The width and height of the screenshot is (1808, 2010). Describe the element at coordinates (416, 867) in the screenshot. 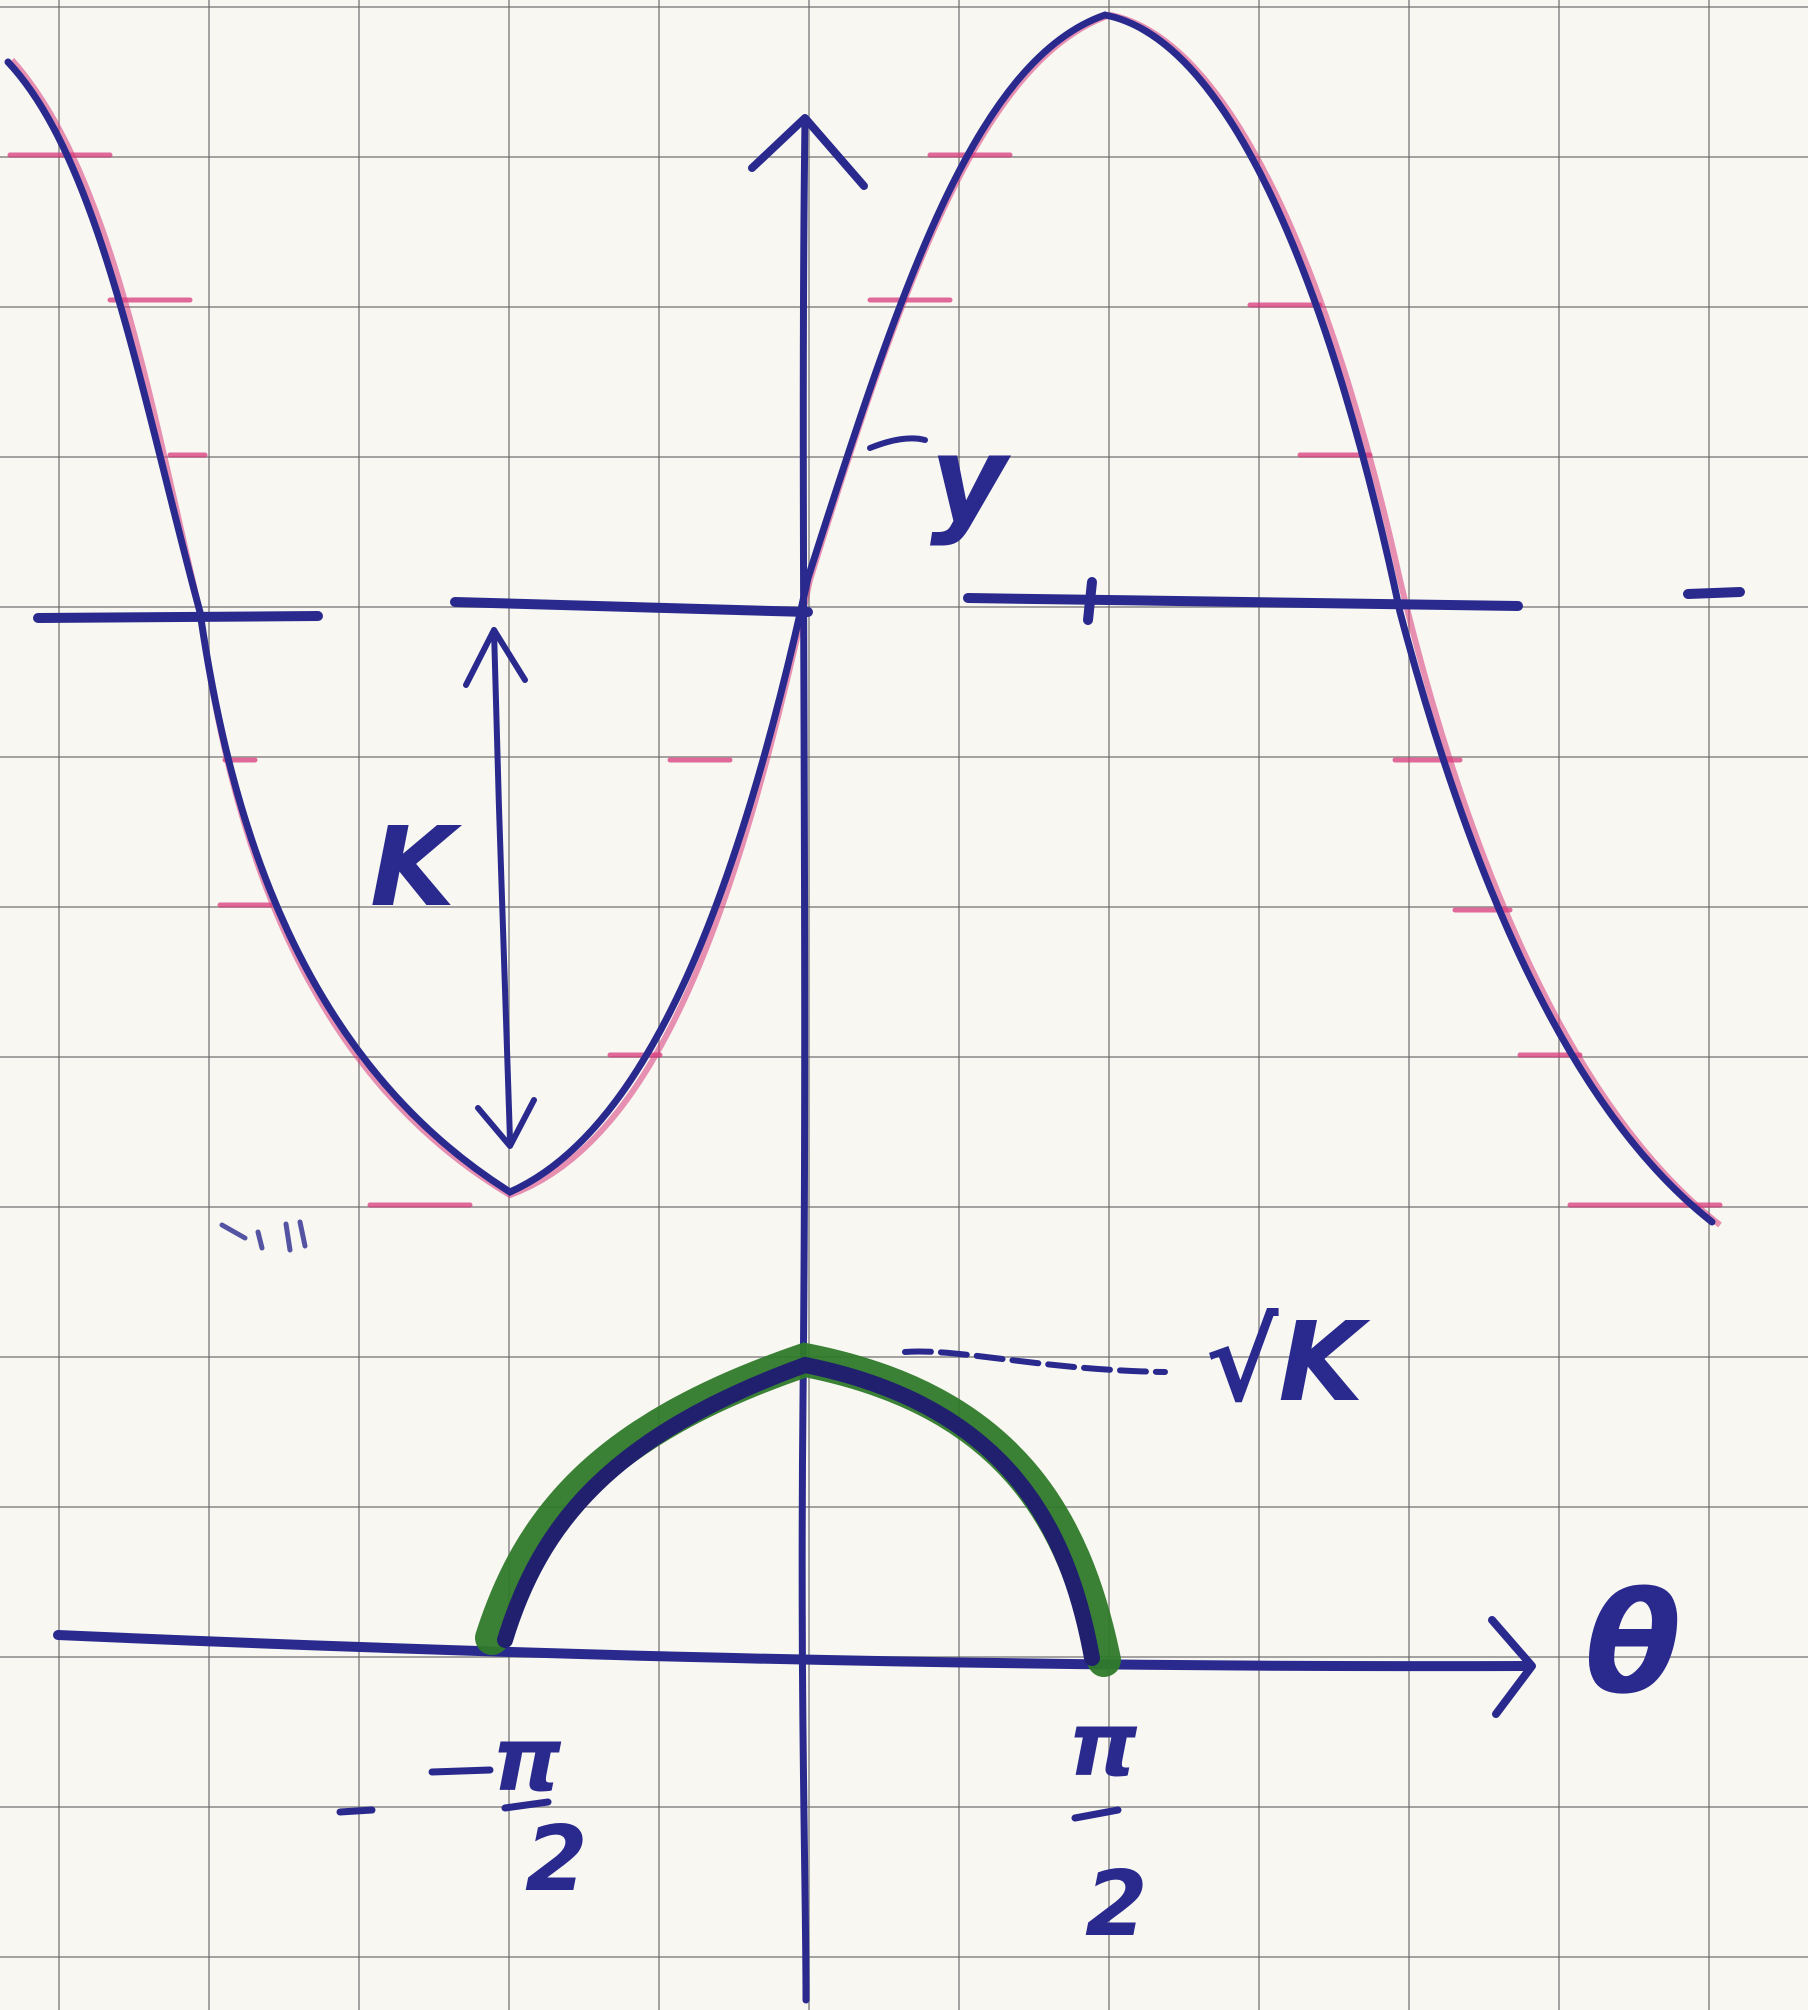

I see `amplitude-label: K` at that location.